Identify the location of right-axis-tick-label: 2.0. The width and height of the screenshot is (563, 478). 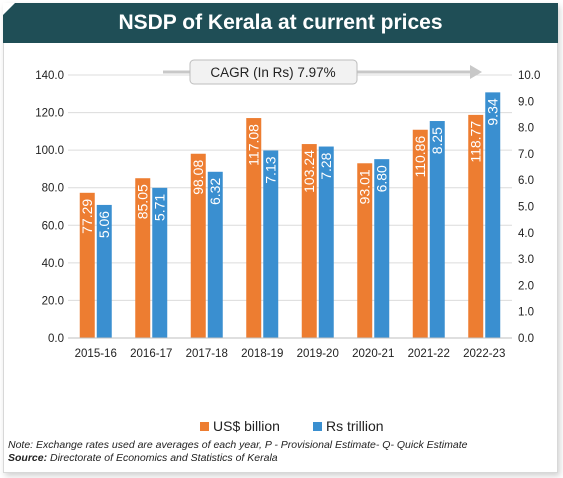
(526, 286).